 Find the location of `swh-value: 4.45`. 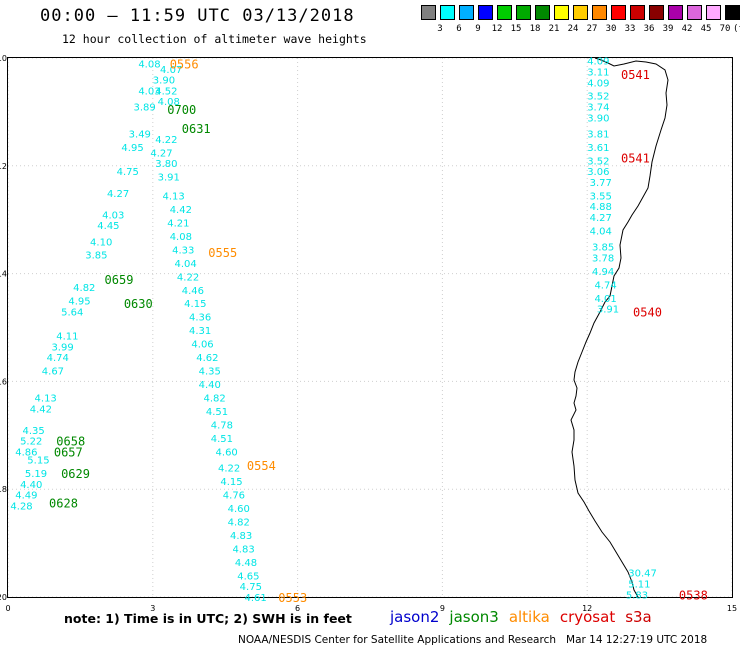

swh-value: 4.45 is located at coordinates (108, 226).